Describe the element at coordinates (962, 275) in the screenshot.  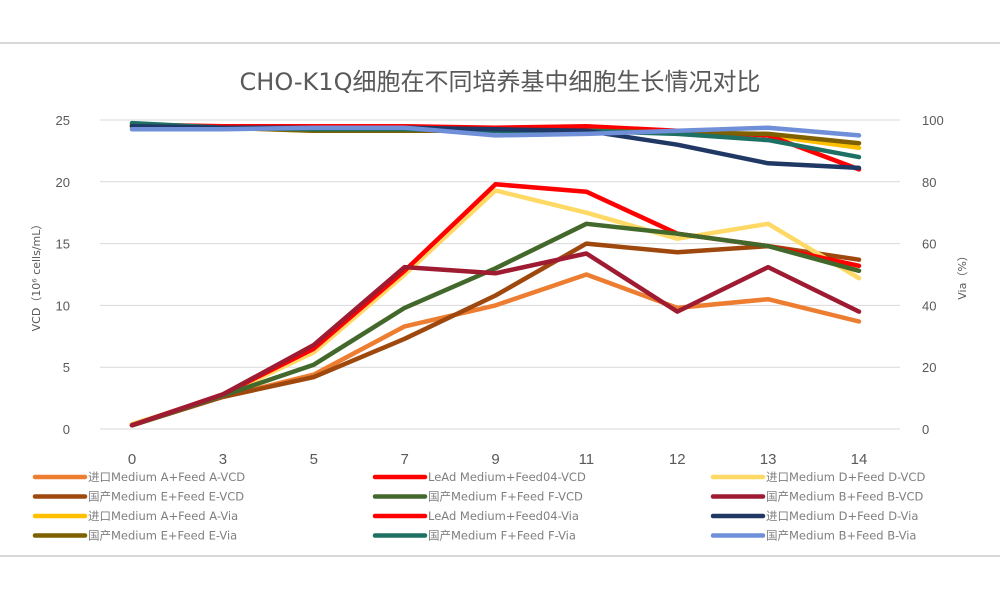
I see `y2-axis-title: Via（%）` at that location.